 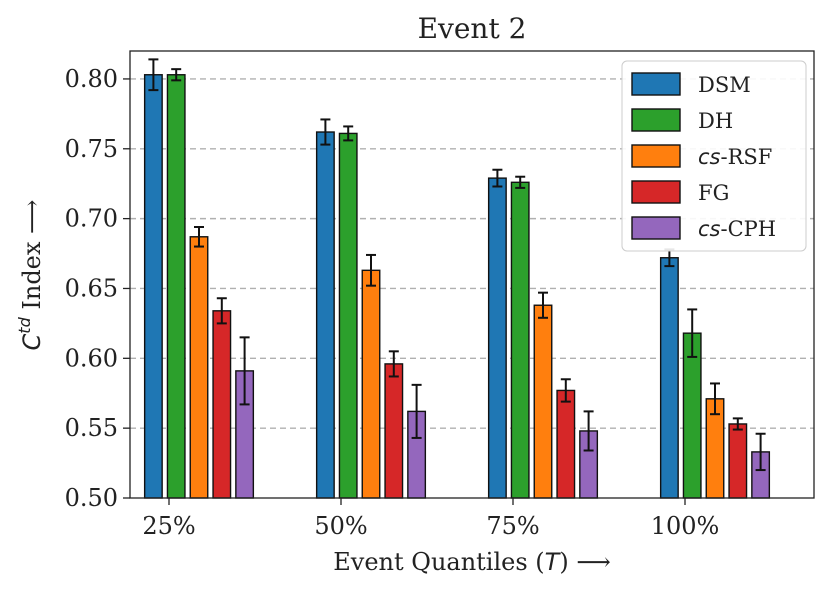 I want to click on x-axis-label-var: T, so click(x=553, y=562).